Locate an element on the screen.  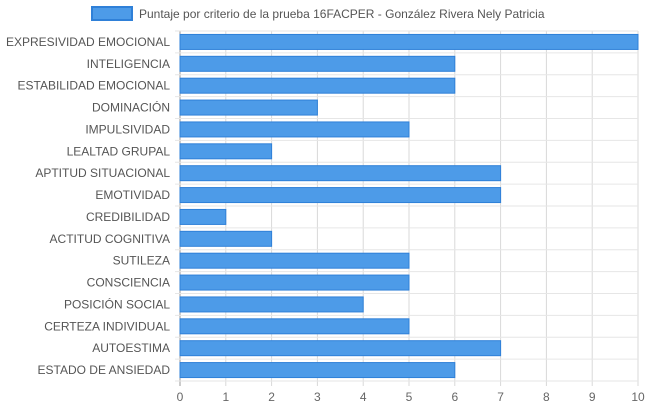
category-label-10: ACTITUD COGNITIVA is located at coordinates (110, 239).